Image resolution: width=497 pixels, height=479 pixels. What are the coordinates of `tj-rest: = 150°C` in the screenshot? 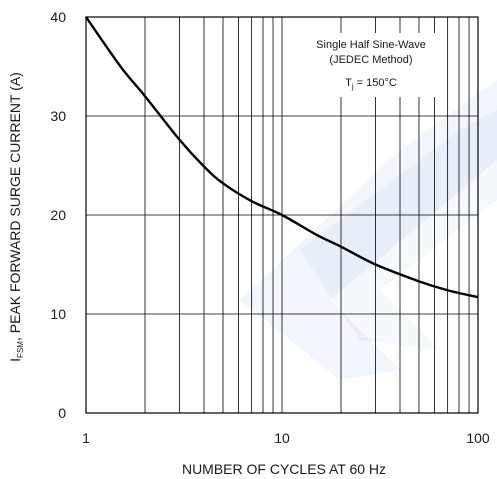 It's located at (375, 83).